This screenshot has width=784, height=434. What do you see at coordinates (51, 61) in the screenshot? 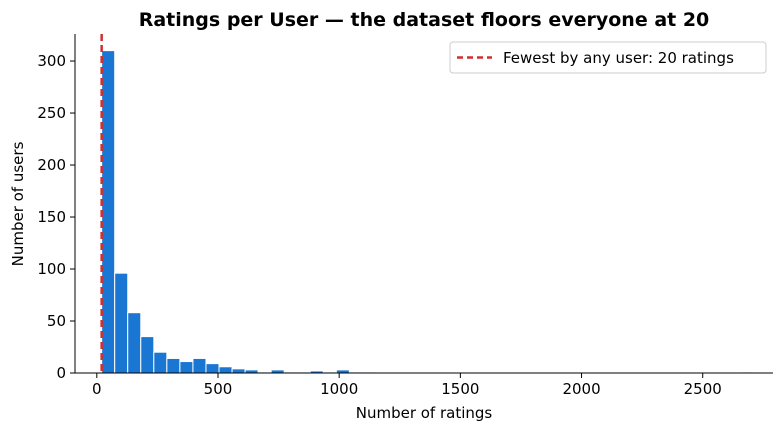
I see `y-tick-label: 300` at bounding box center [51, 61].